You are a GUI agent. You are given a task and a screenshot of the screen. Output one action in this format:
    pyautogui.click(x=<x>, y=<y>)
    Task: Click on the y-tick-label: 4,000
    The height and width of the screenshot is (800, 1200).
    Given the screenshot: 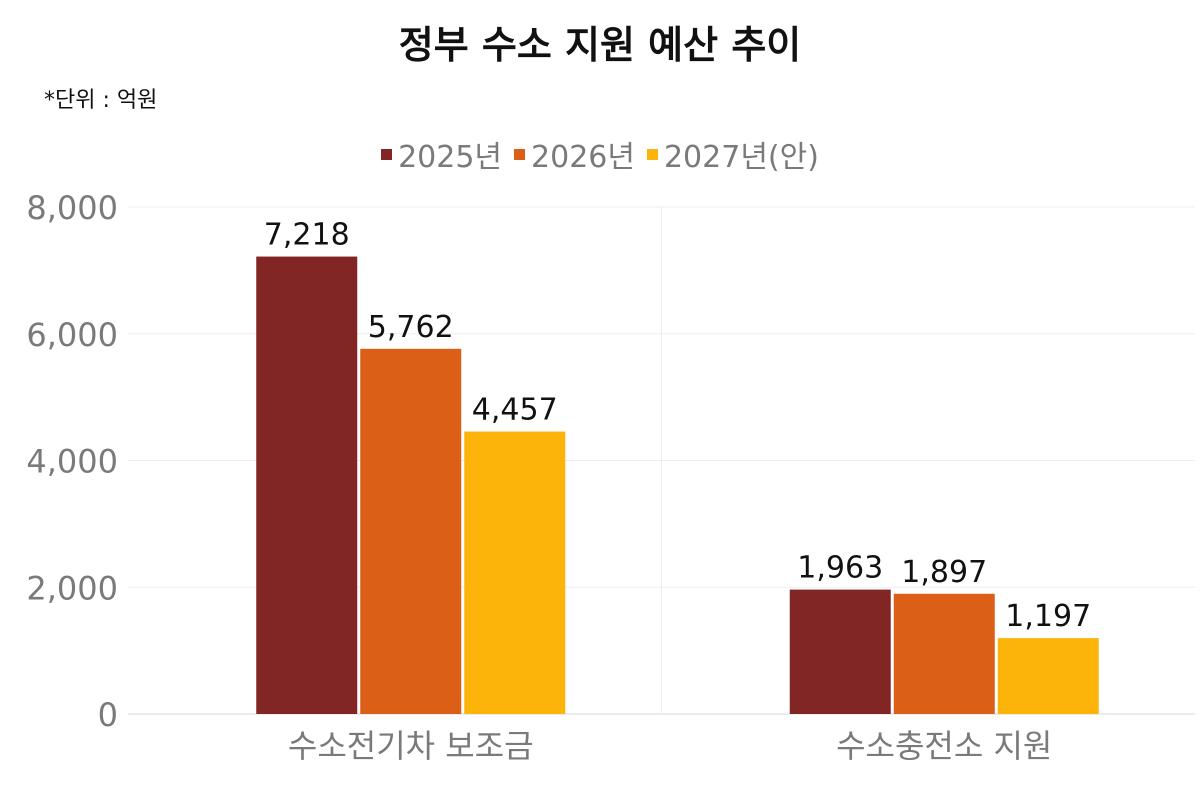 What is the action you would take?
    pyautogui.click(x=72, y=462)
    